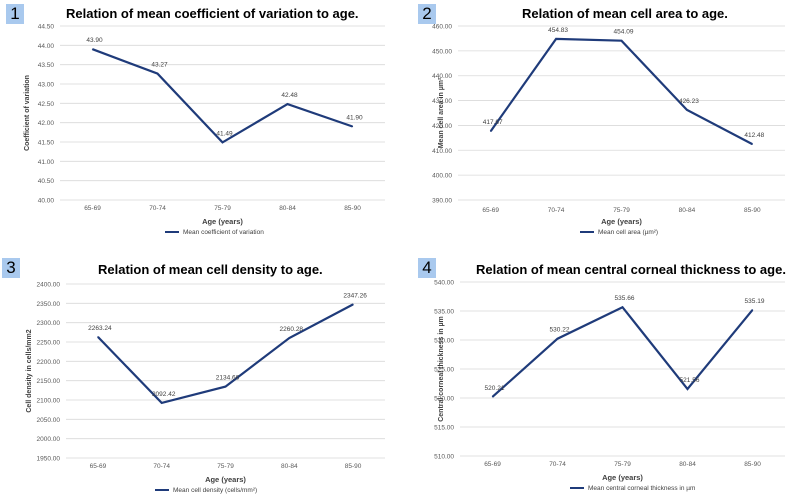 This screenshot has width=800, height=496. What do you see at coordinates (159, 65) in the screenshot?
I see `data-label: 43.27` at bounding box center [159, 65].